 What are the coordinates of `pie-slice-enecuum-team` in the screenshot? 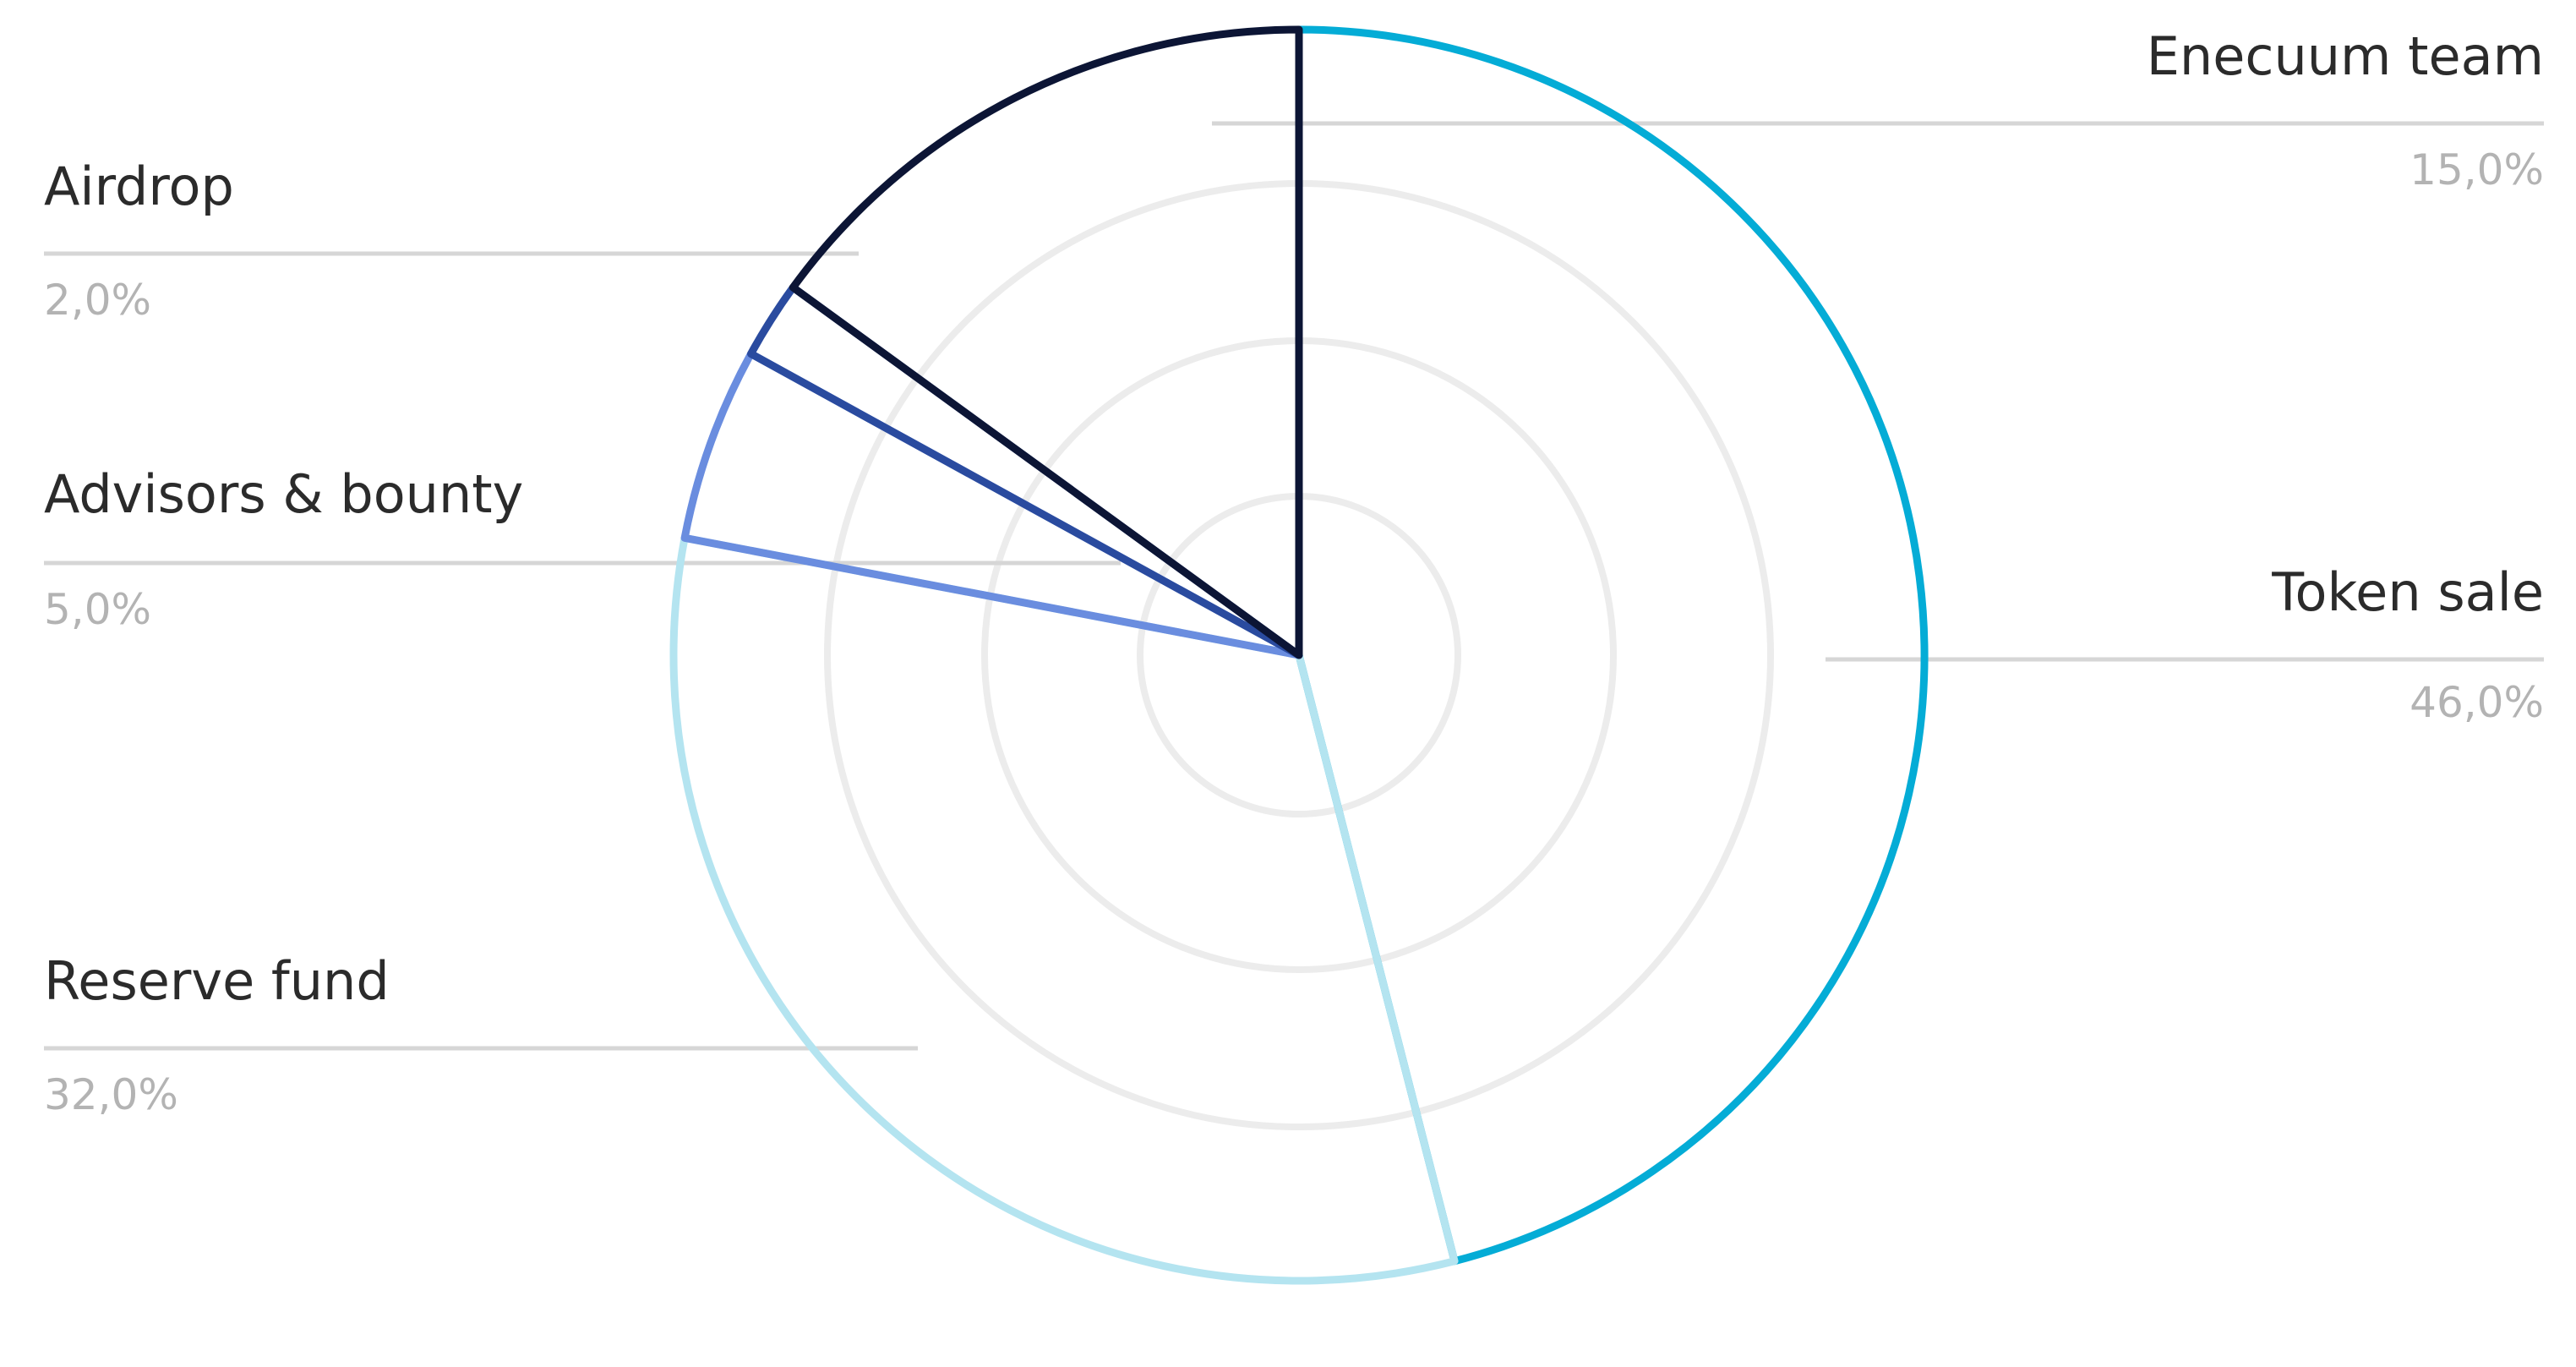 It's located at (1046, 342).